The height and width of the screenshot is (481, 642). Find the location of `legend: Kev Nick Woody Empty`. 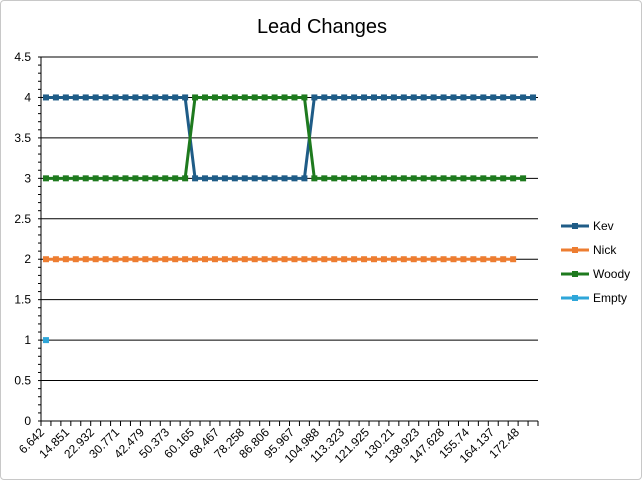

legend: Kev Nick Woody Empty is located at coordinates (595, 262).